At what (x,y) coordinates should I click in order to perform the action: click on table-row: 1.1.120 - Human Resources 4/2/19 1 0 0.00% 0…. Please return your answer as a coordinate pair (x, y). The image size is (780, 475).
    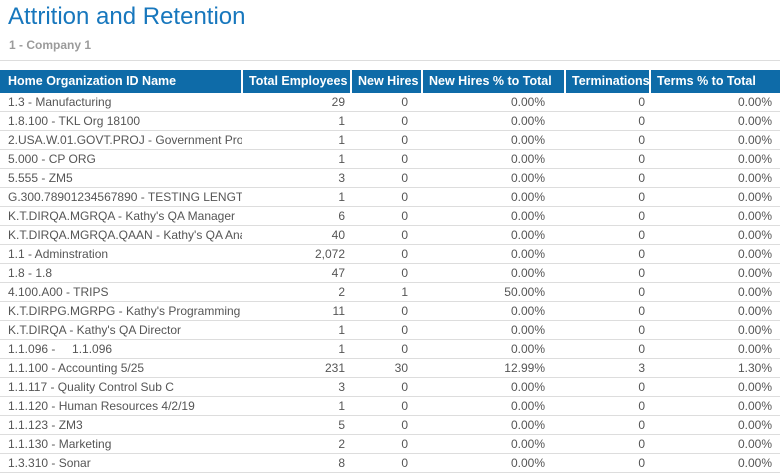
    Looking at the image, I should click on (390, 406).